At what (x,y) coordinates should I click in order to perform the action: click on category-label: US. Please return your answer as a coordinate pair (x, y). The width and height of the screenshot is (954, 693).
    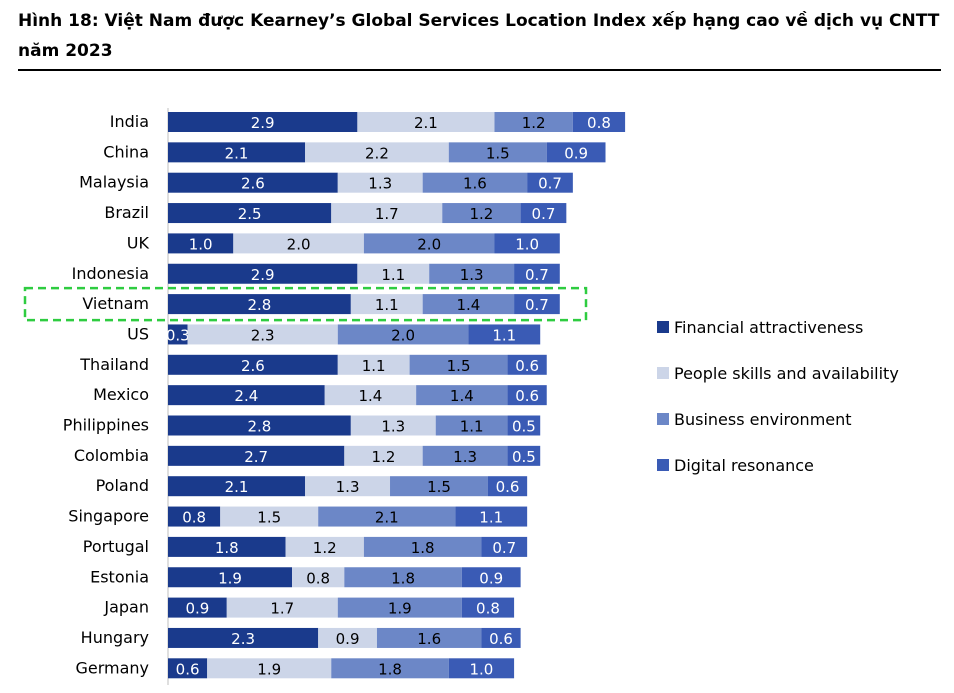
    Looking at the image, I should click on (138, 333).